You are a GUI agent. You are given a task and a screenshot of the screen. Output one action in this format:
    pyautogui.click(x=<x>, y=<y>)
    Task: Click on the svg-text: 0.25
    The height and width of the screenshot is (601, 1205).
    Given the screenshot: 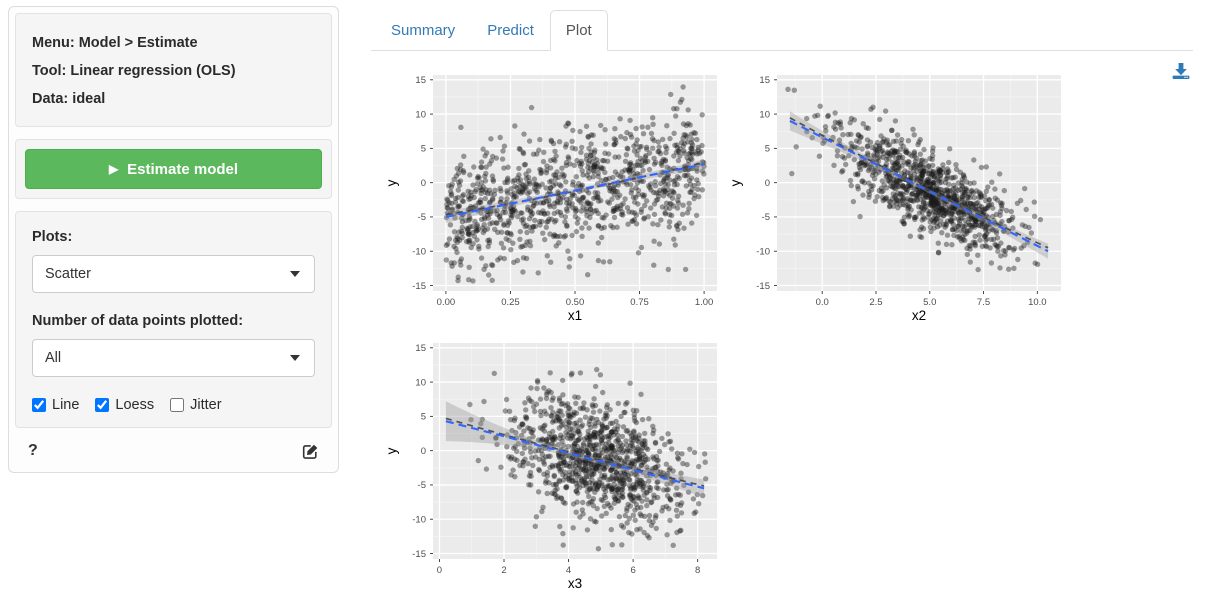 What is the action you would take?
    pyautogui.click(x=510, y=302)
    